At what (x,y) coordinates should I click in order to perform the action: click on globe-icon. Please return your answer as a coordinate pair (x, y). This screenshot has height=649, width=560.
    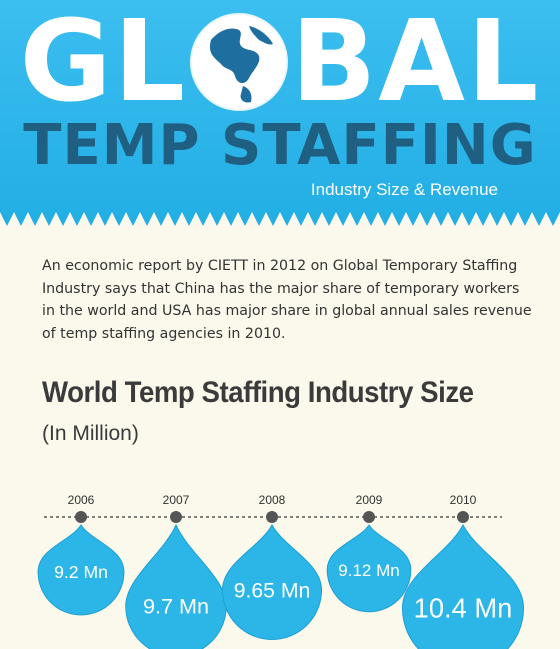
    Looking at the image, I should click on (239, 62).